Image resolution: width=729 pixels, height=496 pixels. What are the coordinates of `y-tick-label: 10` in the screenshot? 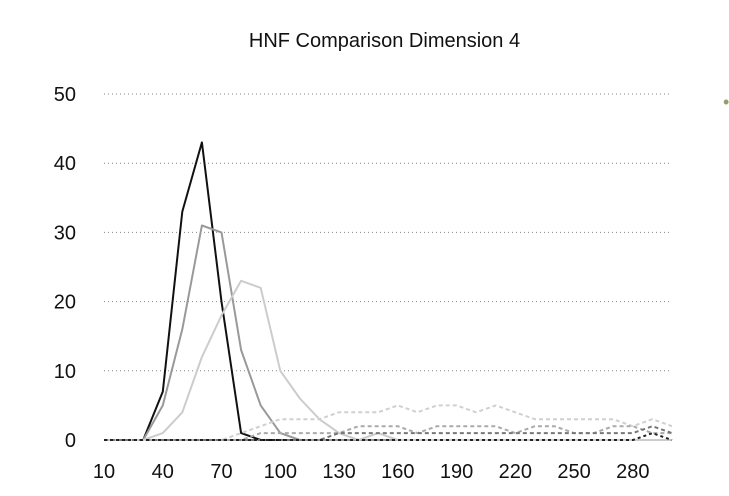 It's located at (65, 372).